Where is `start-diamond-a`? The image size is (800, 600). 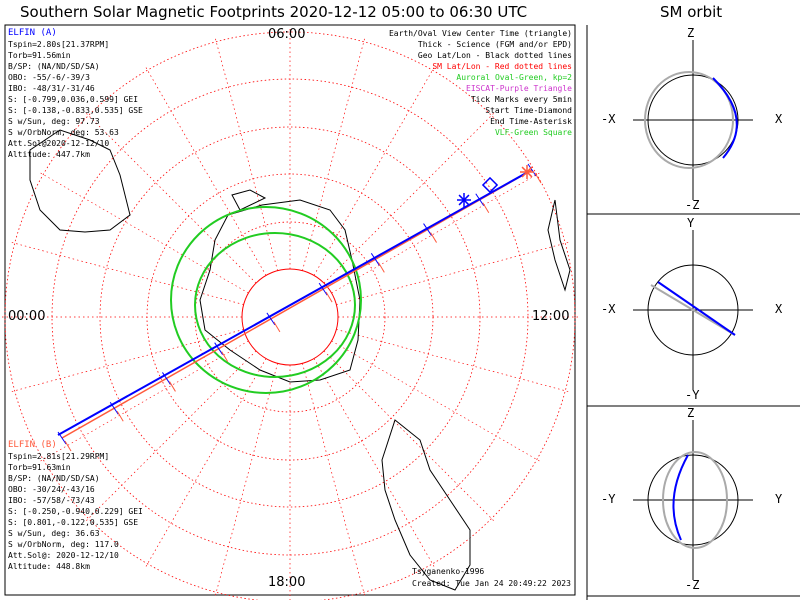 start-diamond-a is located at coordinates (490, 185).